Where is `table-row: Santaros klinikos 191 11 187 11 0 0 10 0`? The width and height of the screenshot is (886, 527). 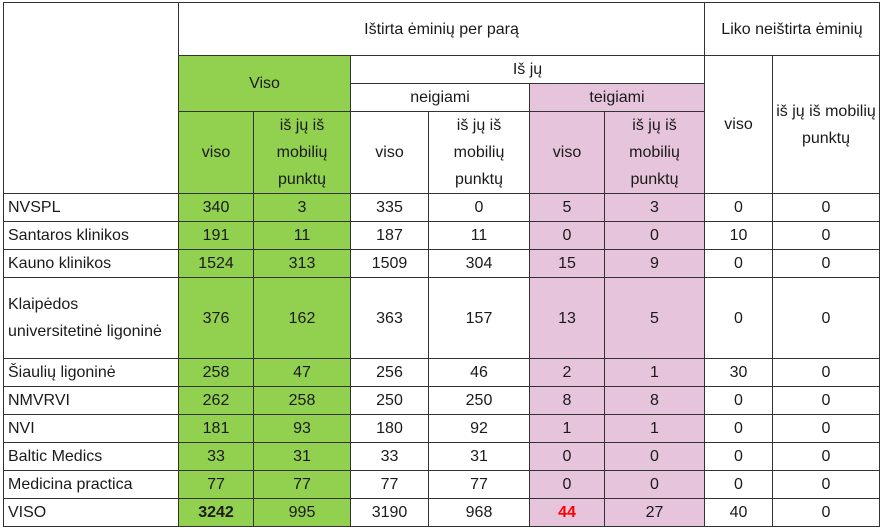
table-row: Santaros klinikos 191 11 187 11 0 0 10 0 is located at coordinates (441, 235).